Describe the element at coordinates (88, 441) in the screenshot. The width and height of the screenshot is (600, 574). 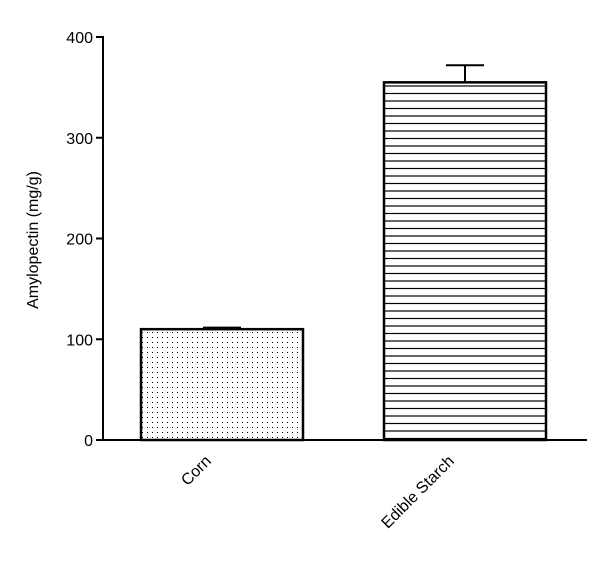
I see `y-tick-label: 0` at that location.